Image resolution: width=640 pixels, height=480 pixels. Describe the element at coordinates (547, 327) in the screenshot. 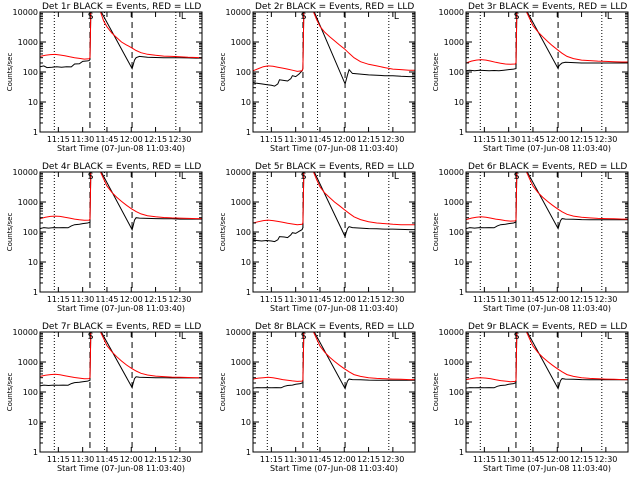

I see `plot-title: Det 9r BLACK = Events, RED = LLD` at that location.